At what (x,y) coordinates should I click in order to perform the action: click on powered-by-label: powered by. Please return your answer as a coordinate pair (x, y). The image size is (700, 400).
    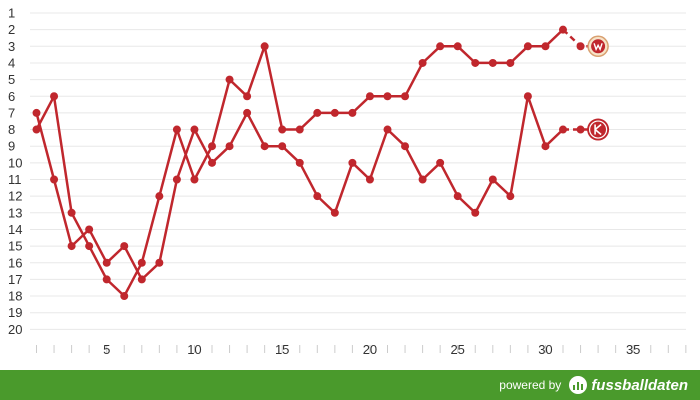
    Looking at the image, I should click on (530, 385).